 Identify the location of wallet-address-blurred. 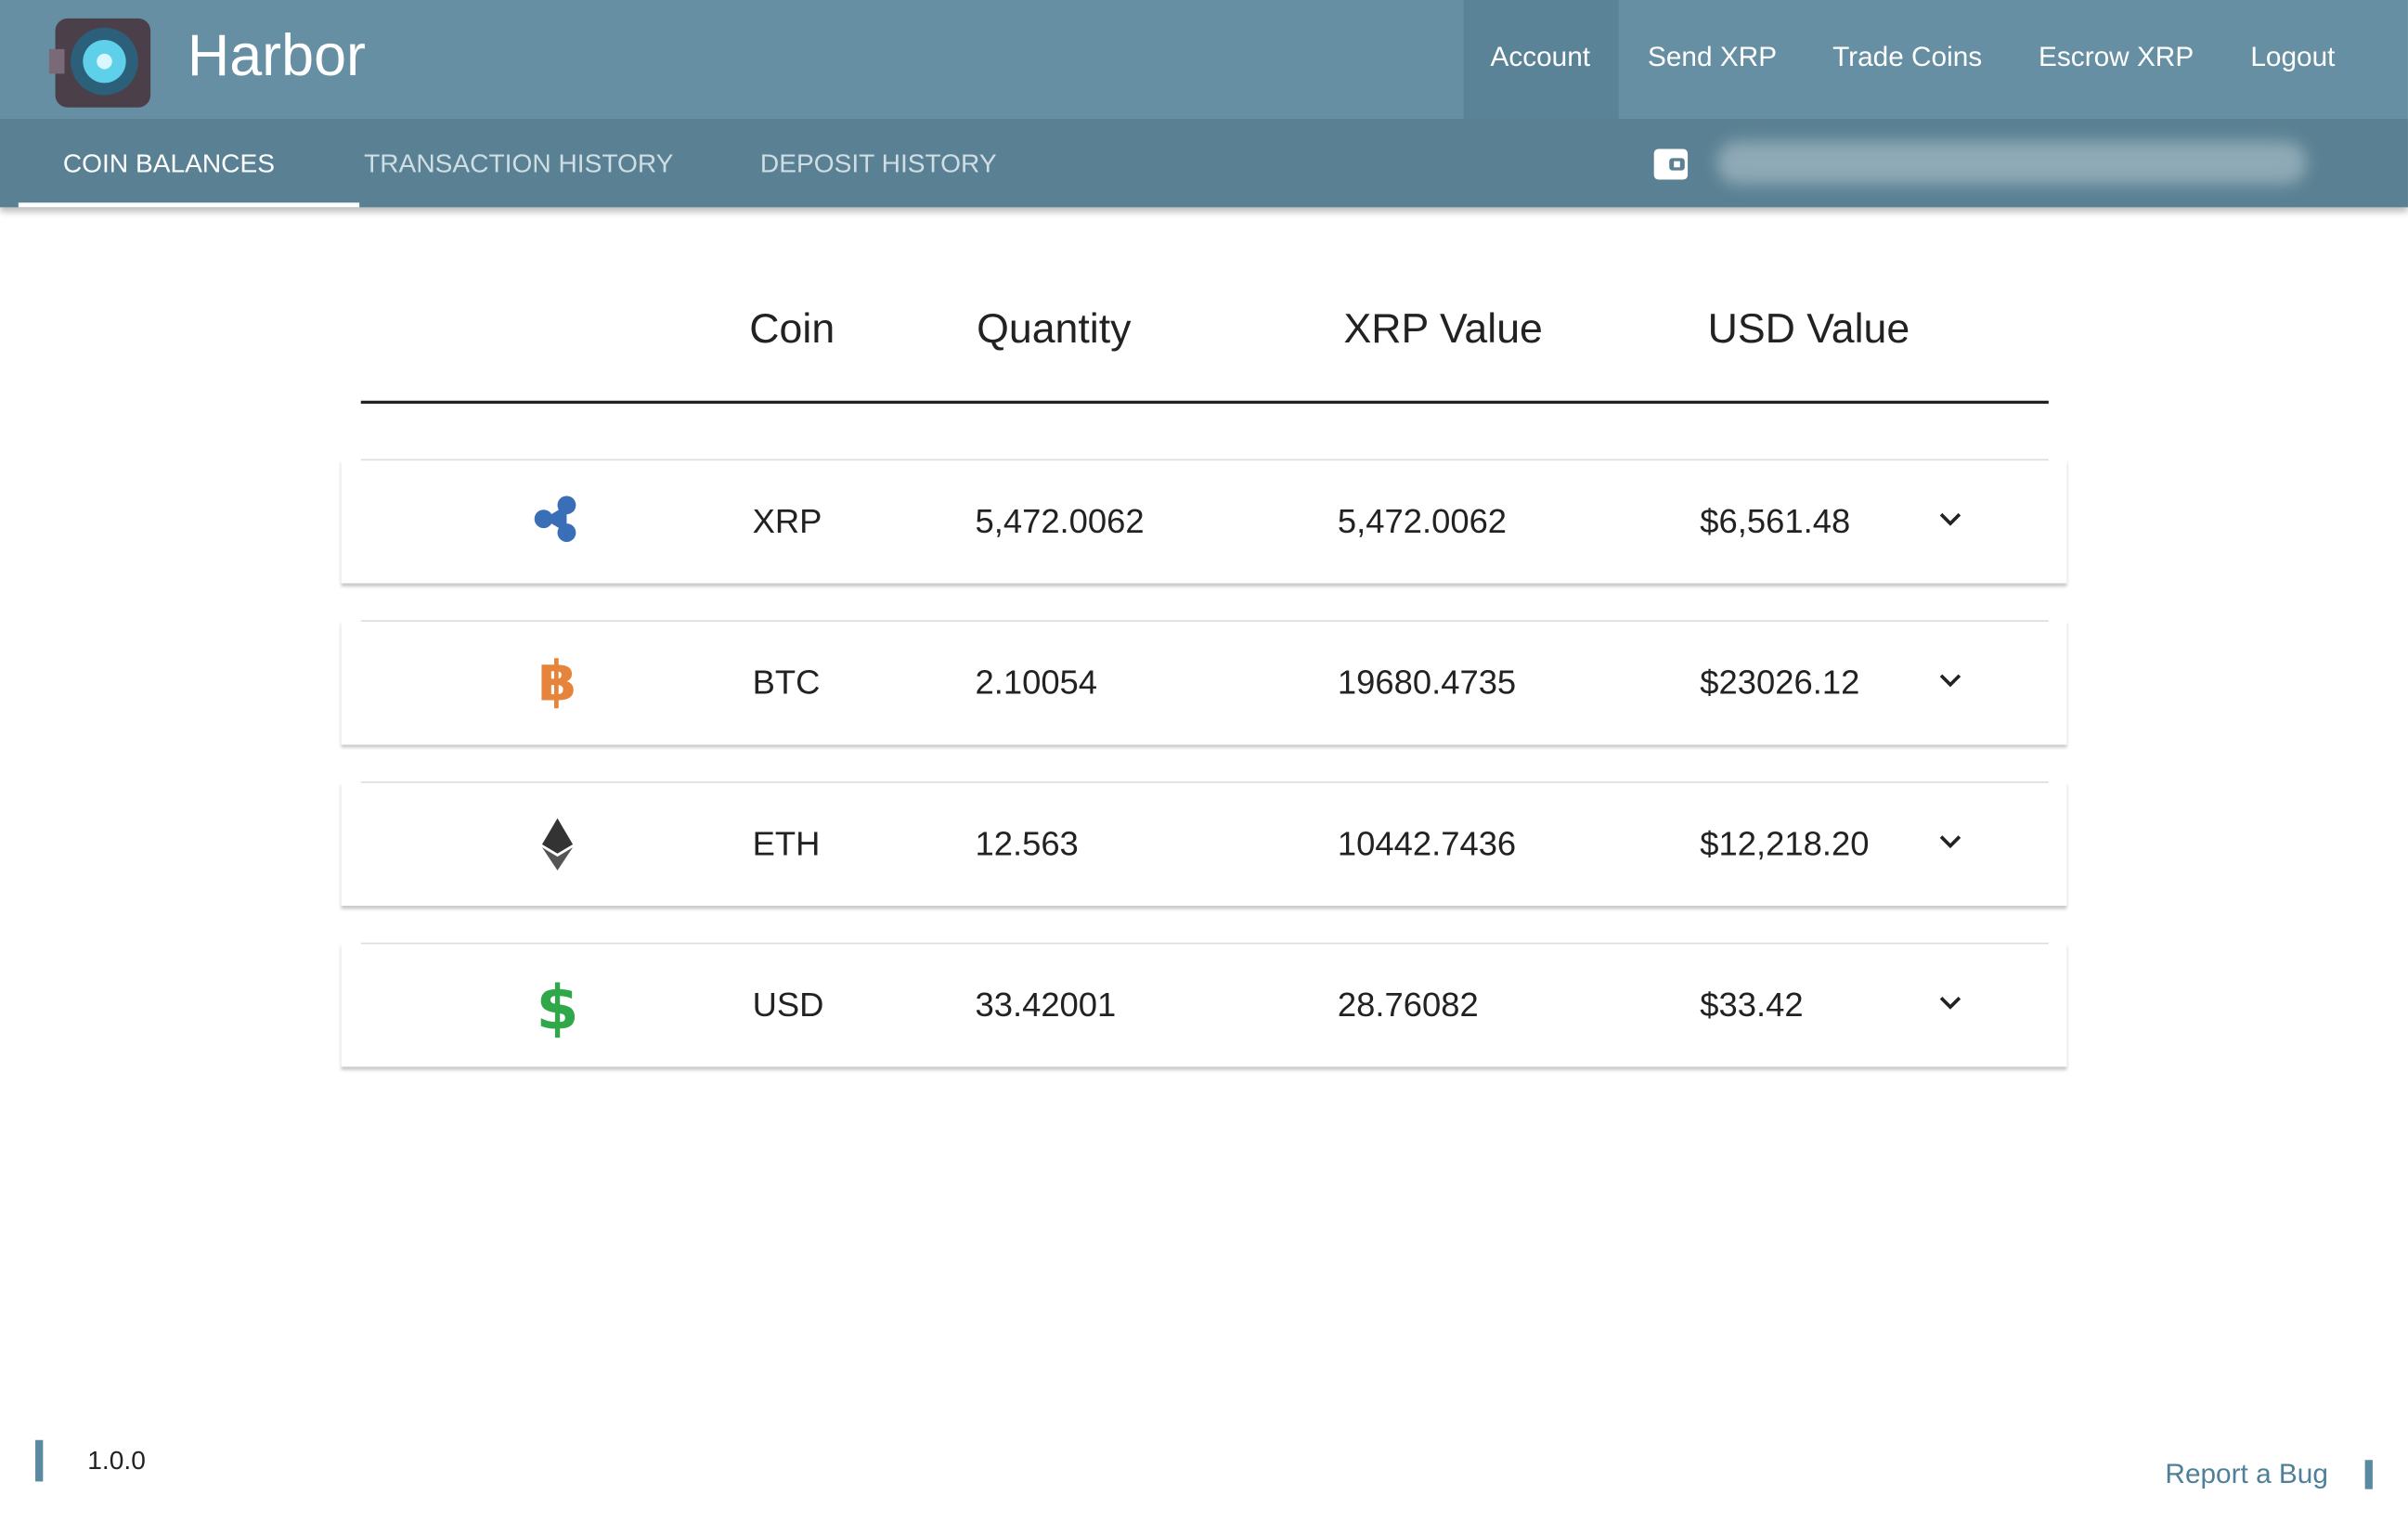
(2011, 163).